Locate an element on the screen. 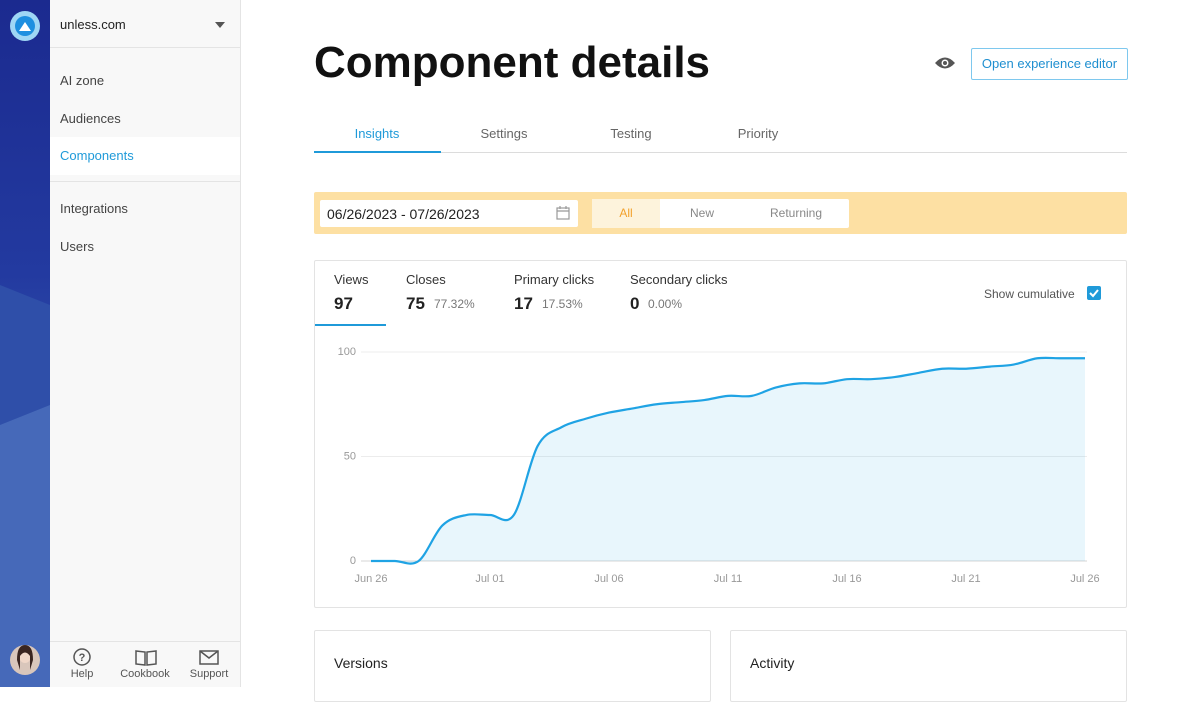  metric-value: 75 is located at coordinates (415, 303).